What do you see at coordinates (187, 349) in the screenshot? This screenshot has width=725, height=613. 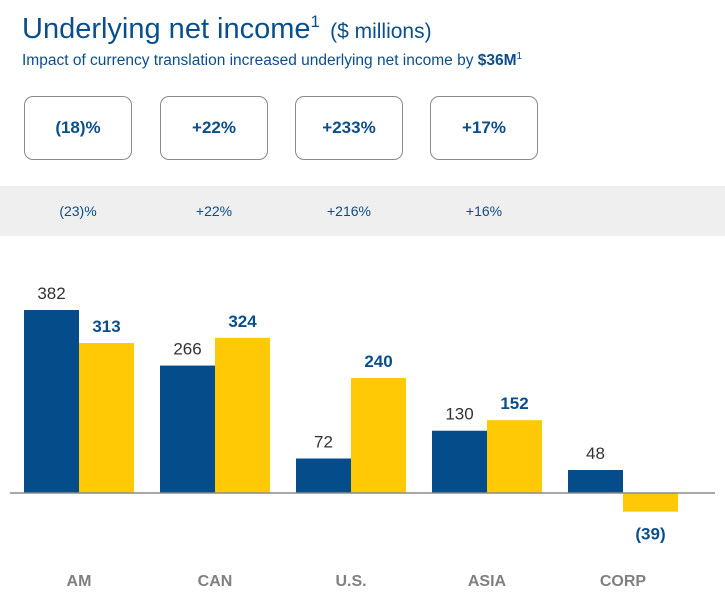 I see `data-label-can-series1: 266` at bounding box center [187, 349].